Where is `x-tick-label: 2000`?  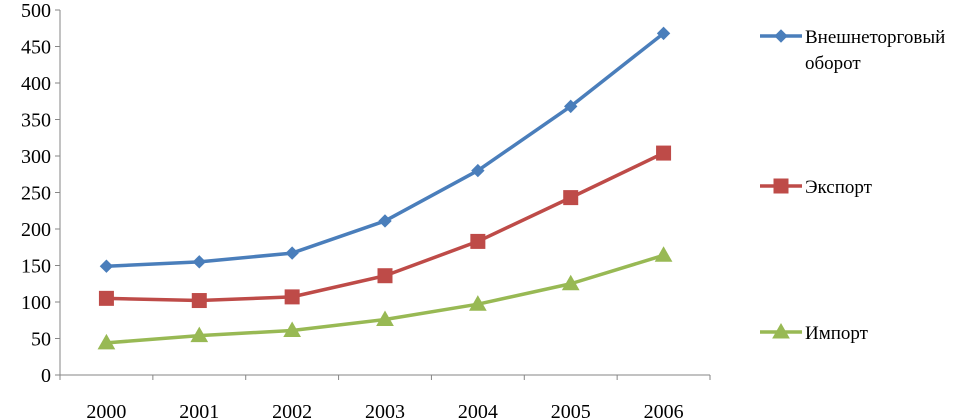 x-tick-label: 2000 is located at coordinates (106, 409).